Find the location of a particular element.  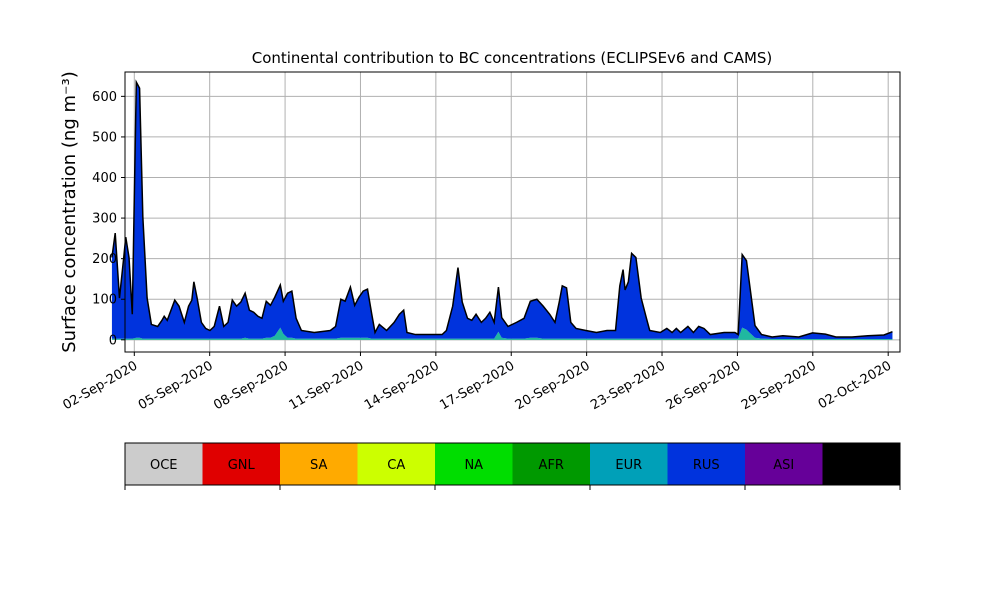

y-tick-label: 500 is located at coordinates (104, 137).